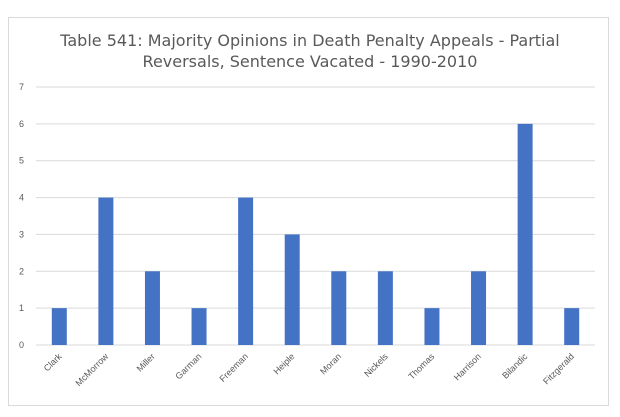  Describe the element at coordinates (21, 308) in the screenshot. I see `y-tick-label-1: 1` at that location.